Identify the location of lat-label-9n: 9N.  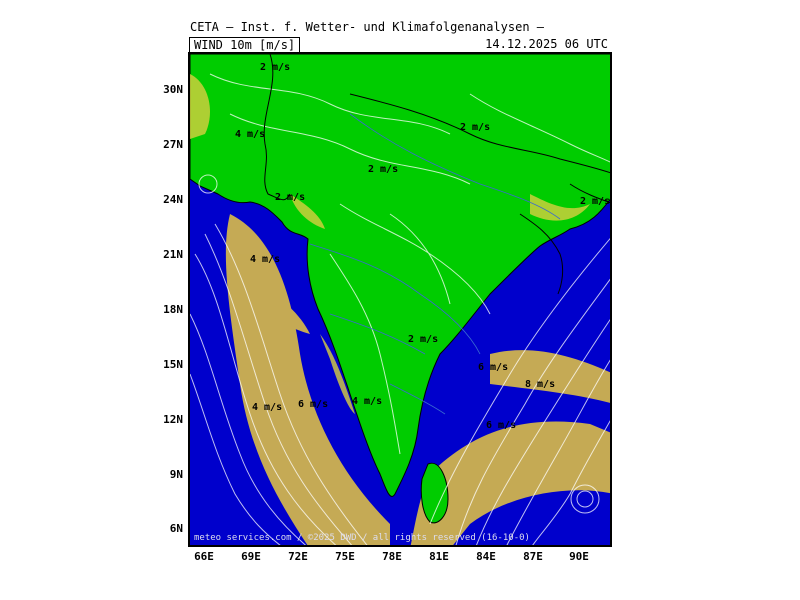
(176, 474).